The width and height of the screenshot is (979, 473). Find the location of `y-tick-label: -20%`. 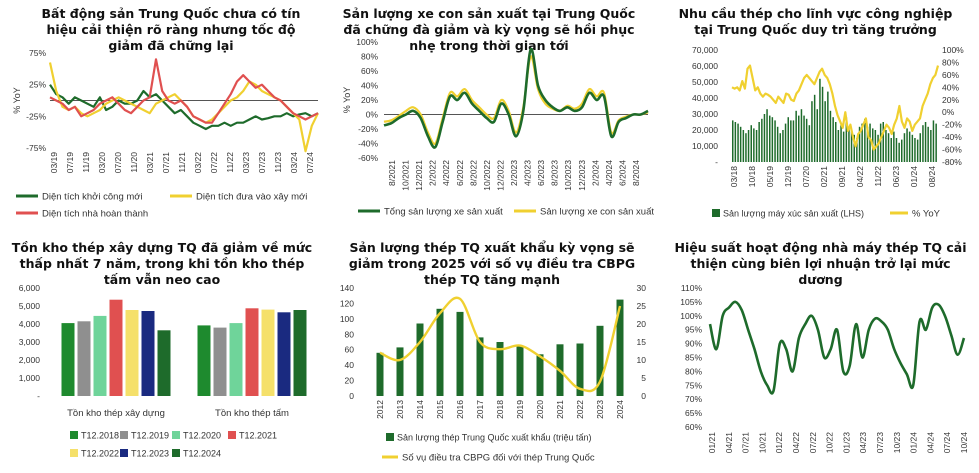

y-tick-label: -20% is located at coordinates (952, 125).